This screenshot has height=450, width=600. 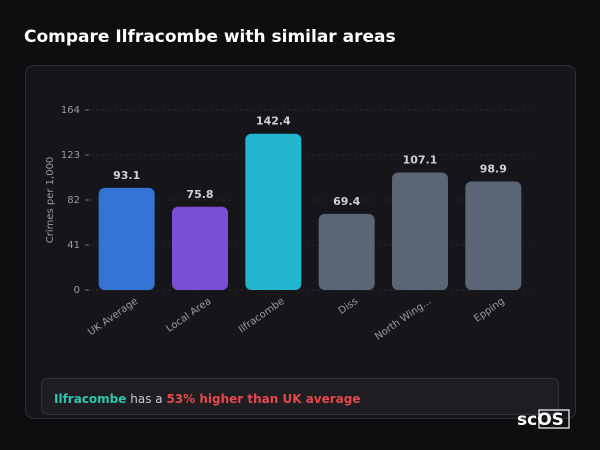 I want to click on y-tick-label: 41, so click(x=73, y=245).